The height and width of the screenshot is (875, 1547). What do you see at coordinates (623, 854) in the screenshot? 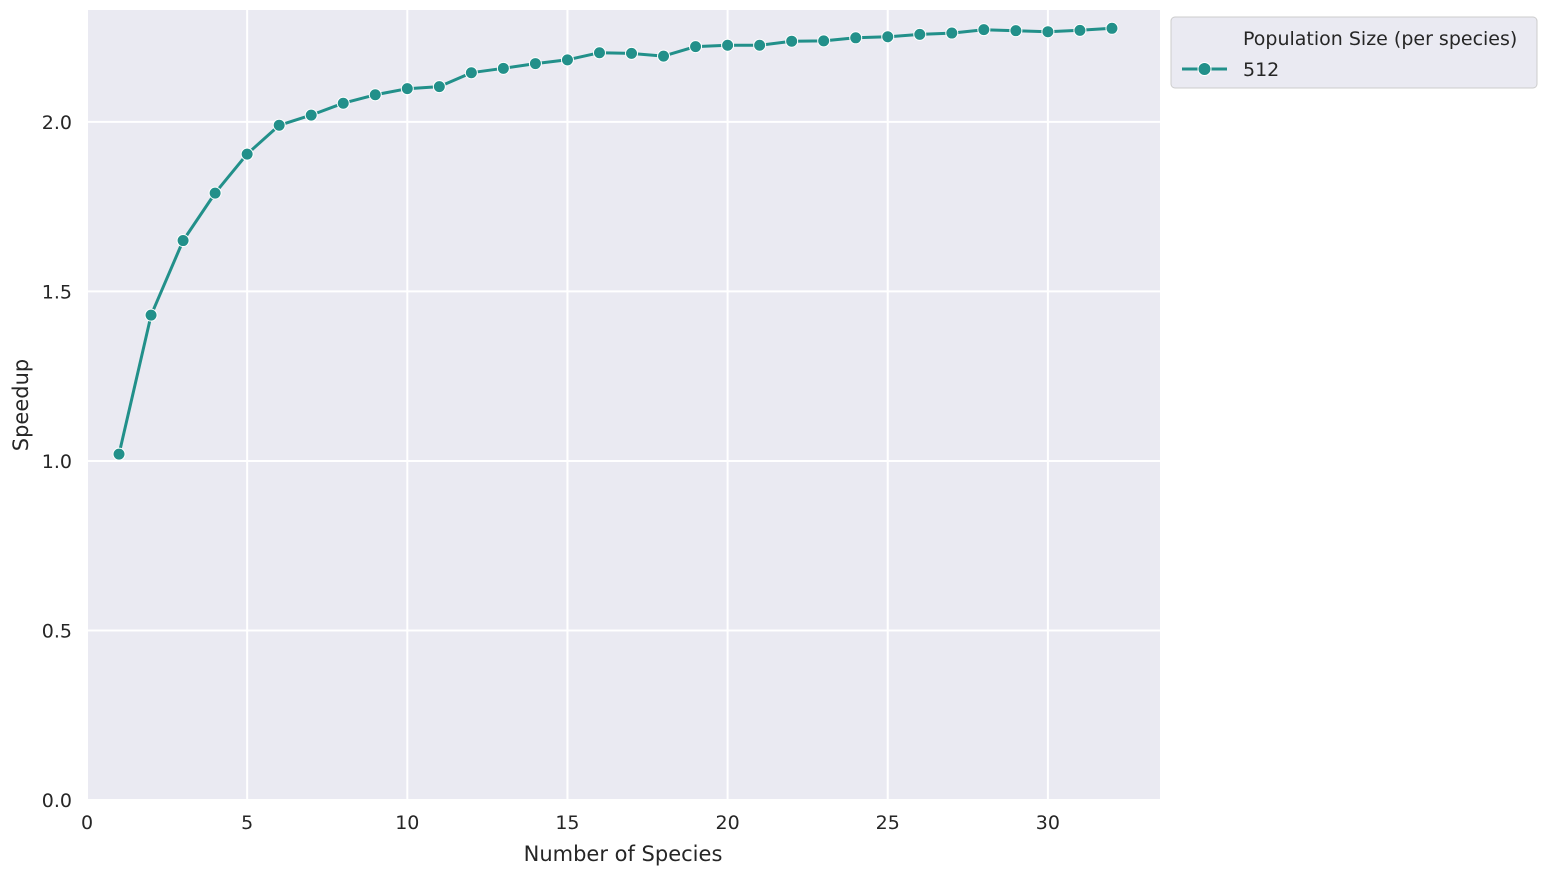
I see `x-axis-label: Number of Species` at bounding box center [623, 854].